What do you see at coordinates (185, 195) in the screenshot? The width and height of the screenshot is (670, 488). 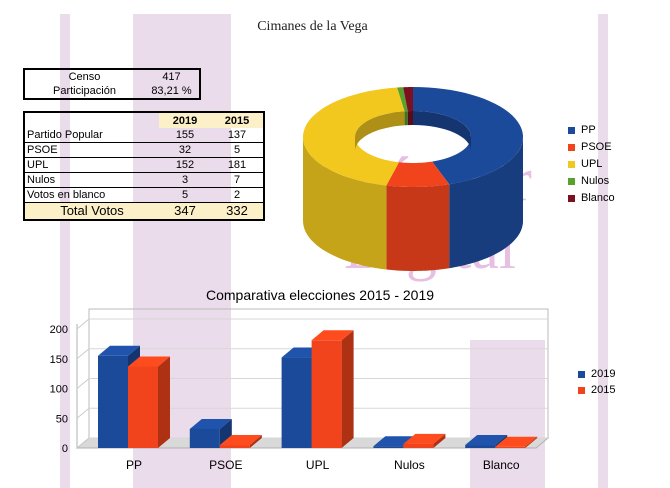 I see `value-2019: 5` at bounding box center [185, 195].